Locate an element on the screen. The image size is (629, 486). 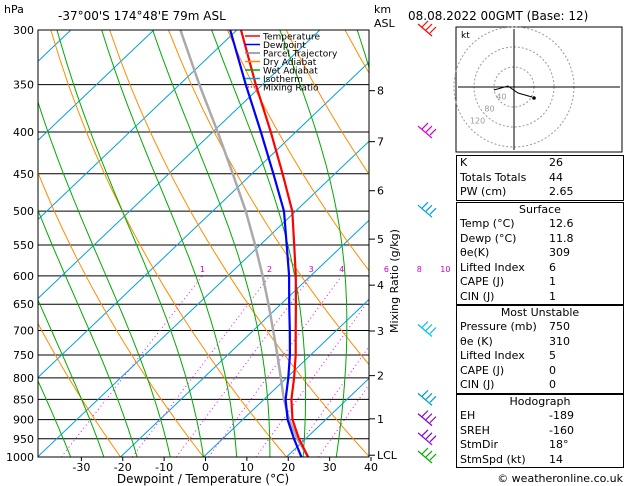
location-label: -37°00'S 174°48'E 79m ASL is located at coordinates (142, 16).